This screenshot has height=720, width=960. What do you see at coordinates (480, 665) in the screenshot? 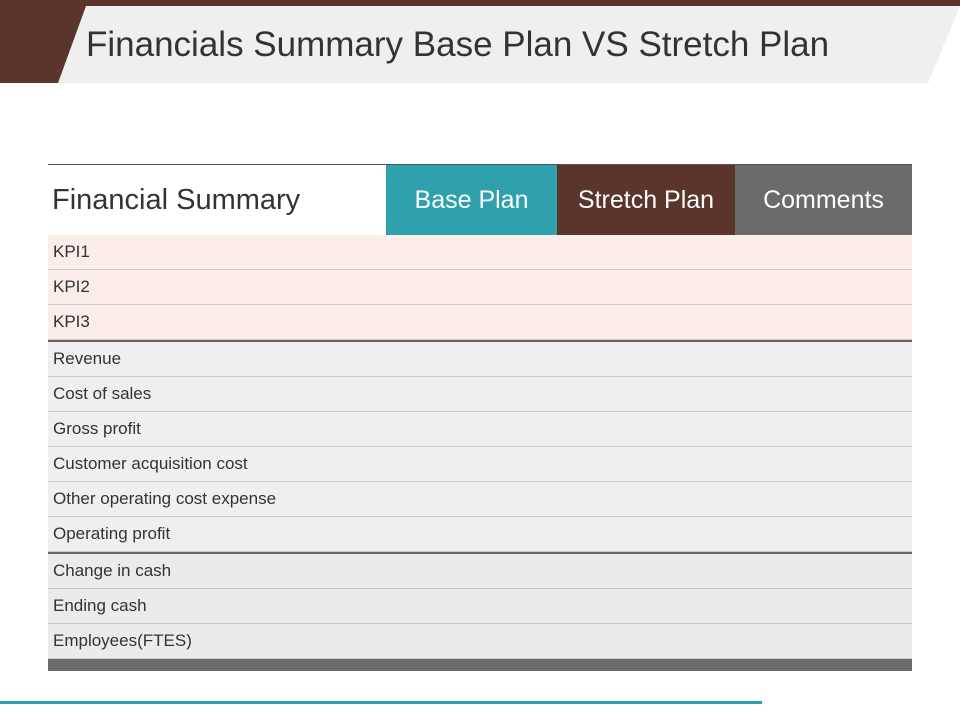
I see `table-bottom-bar` at bounding box center [480, 665].